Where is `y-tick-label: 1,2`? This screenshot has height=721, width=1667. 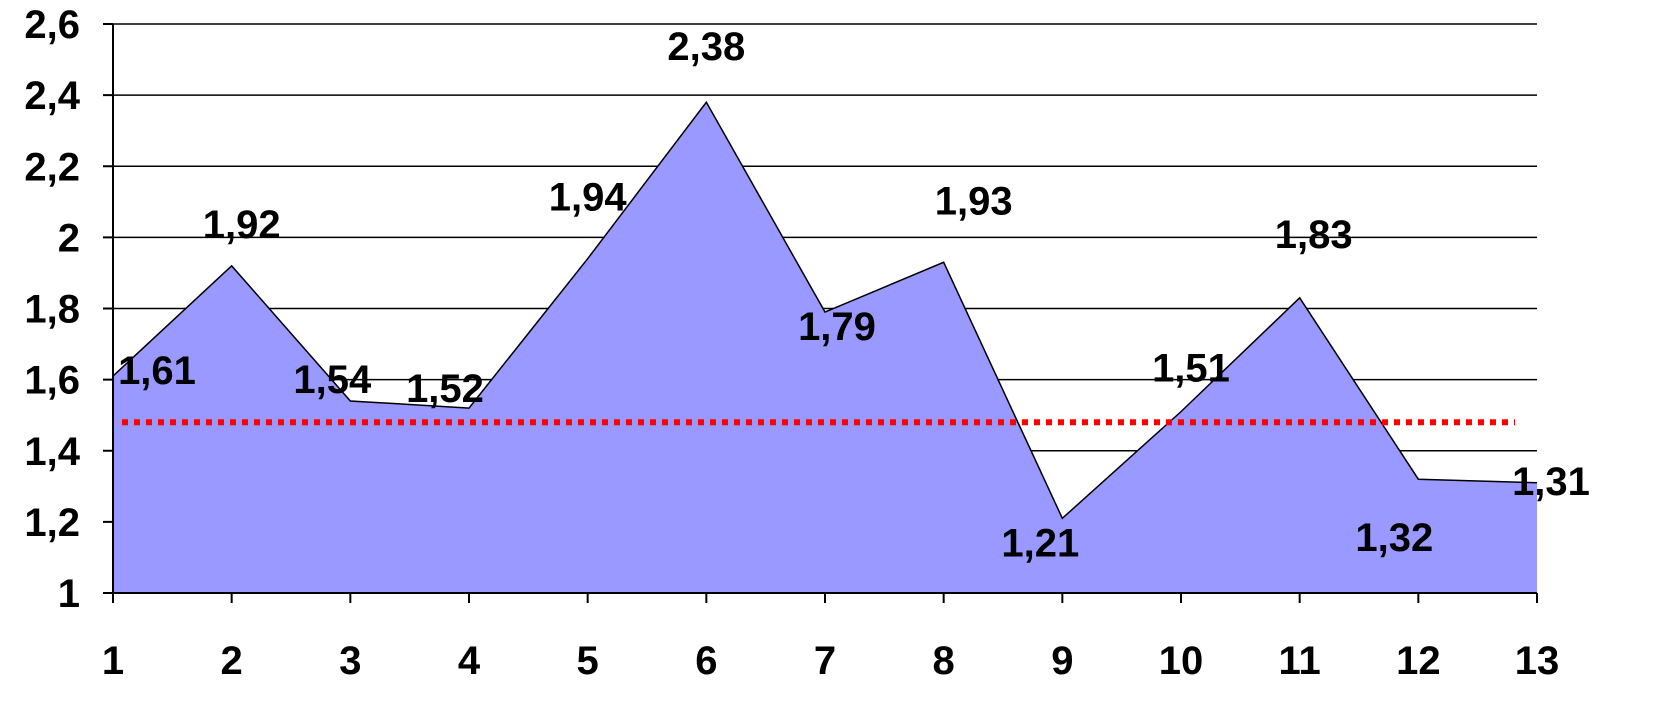
y-tick-label: 1,2 is located at coordinates (52, 523).